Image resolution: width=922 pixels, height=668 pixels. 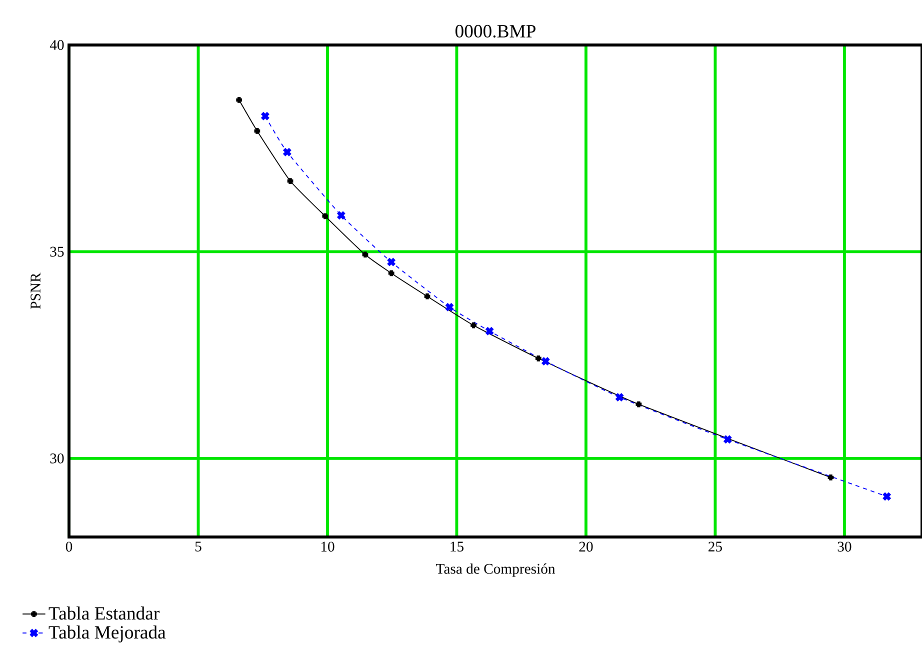 What do you see at coordinates (35, 290) in the screenshot?
I see `y-axis-title: PSNR` at bounding box center [35, 290].